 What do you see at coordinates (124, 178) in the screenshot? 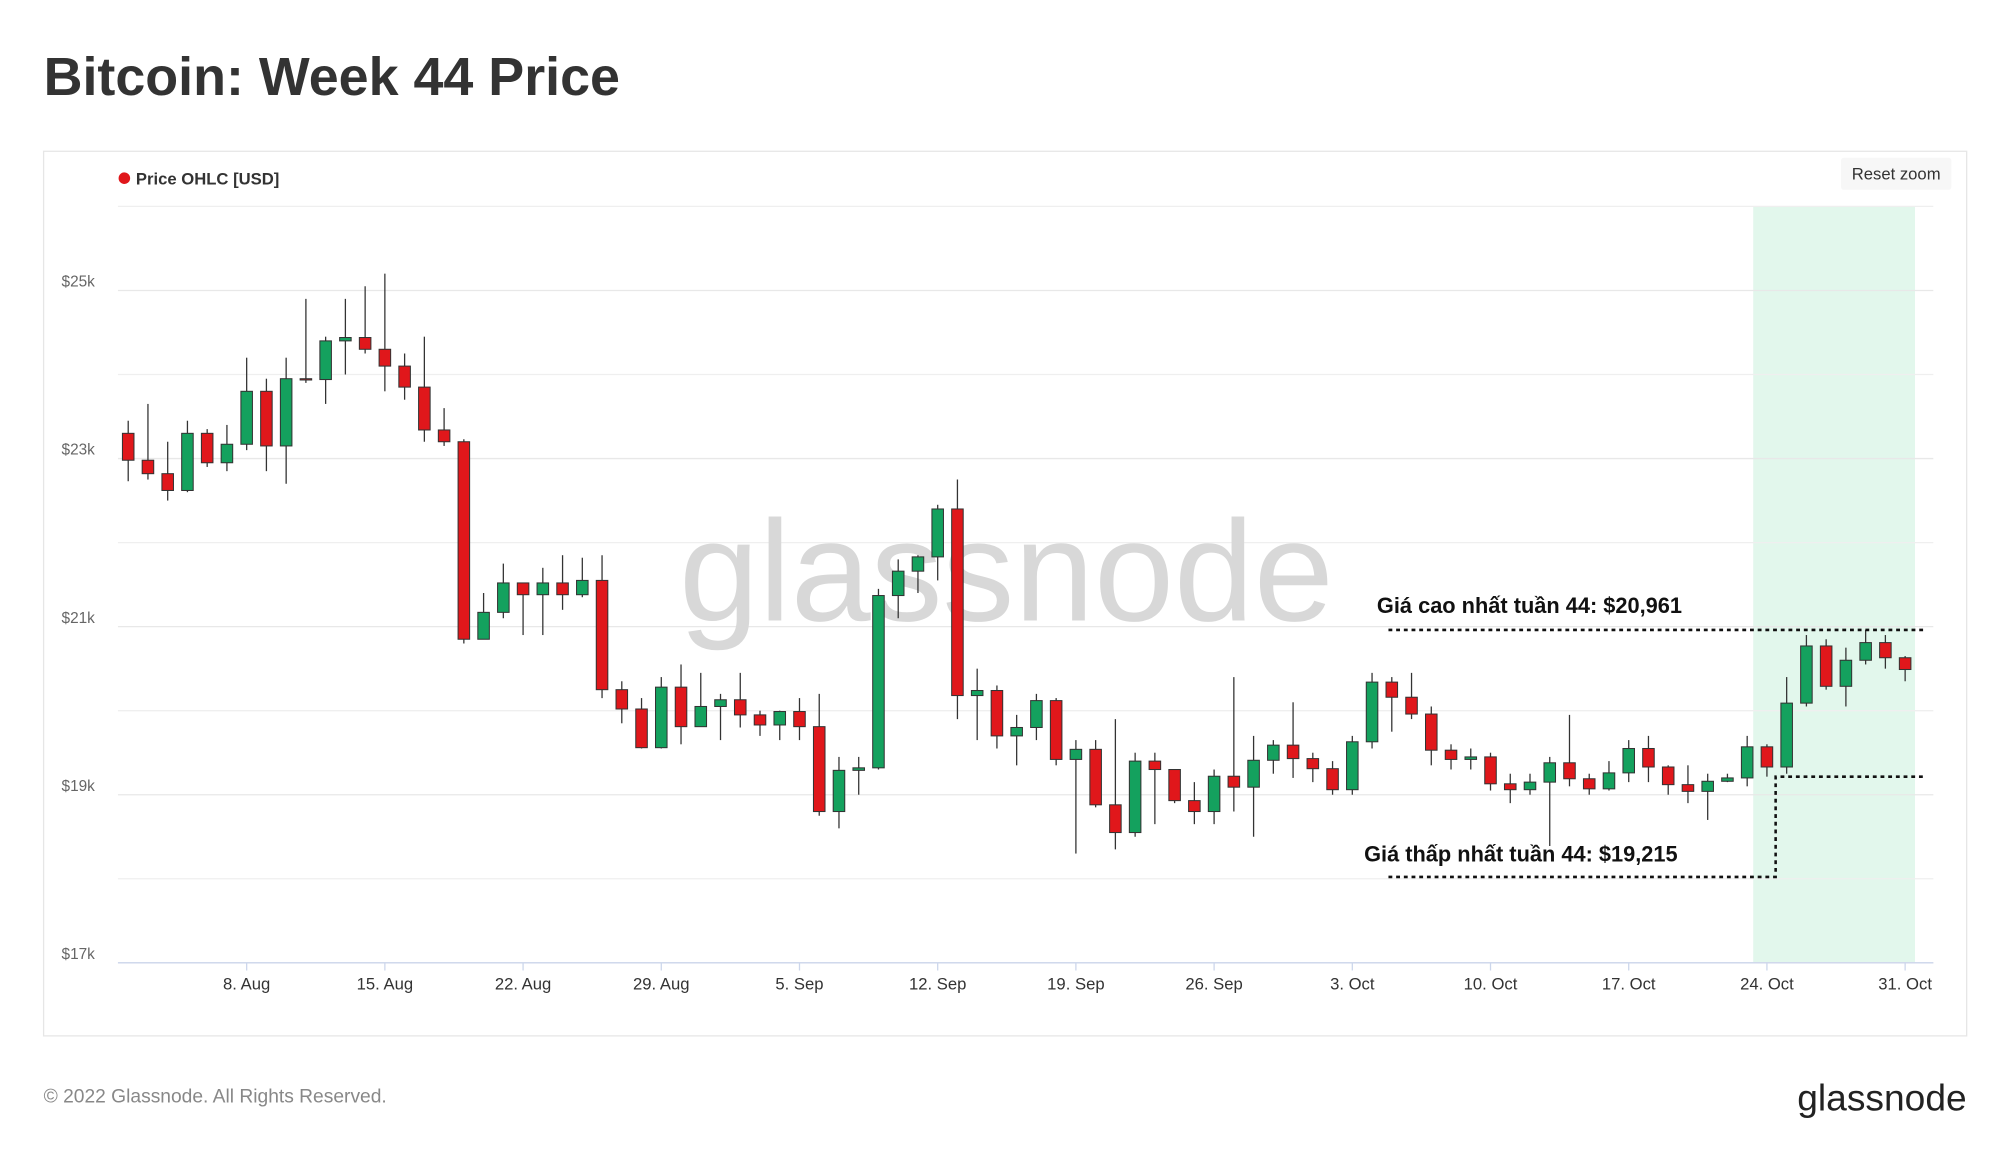
I see `legend-marker` at bounding box center [124, 178].